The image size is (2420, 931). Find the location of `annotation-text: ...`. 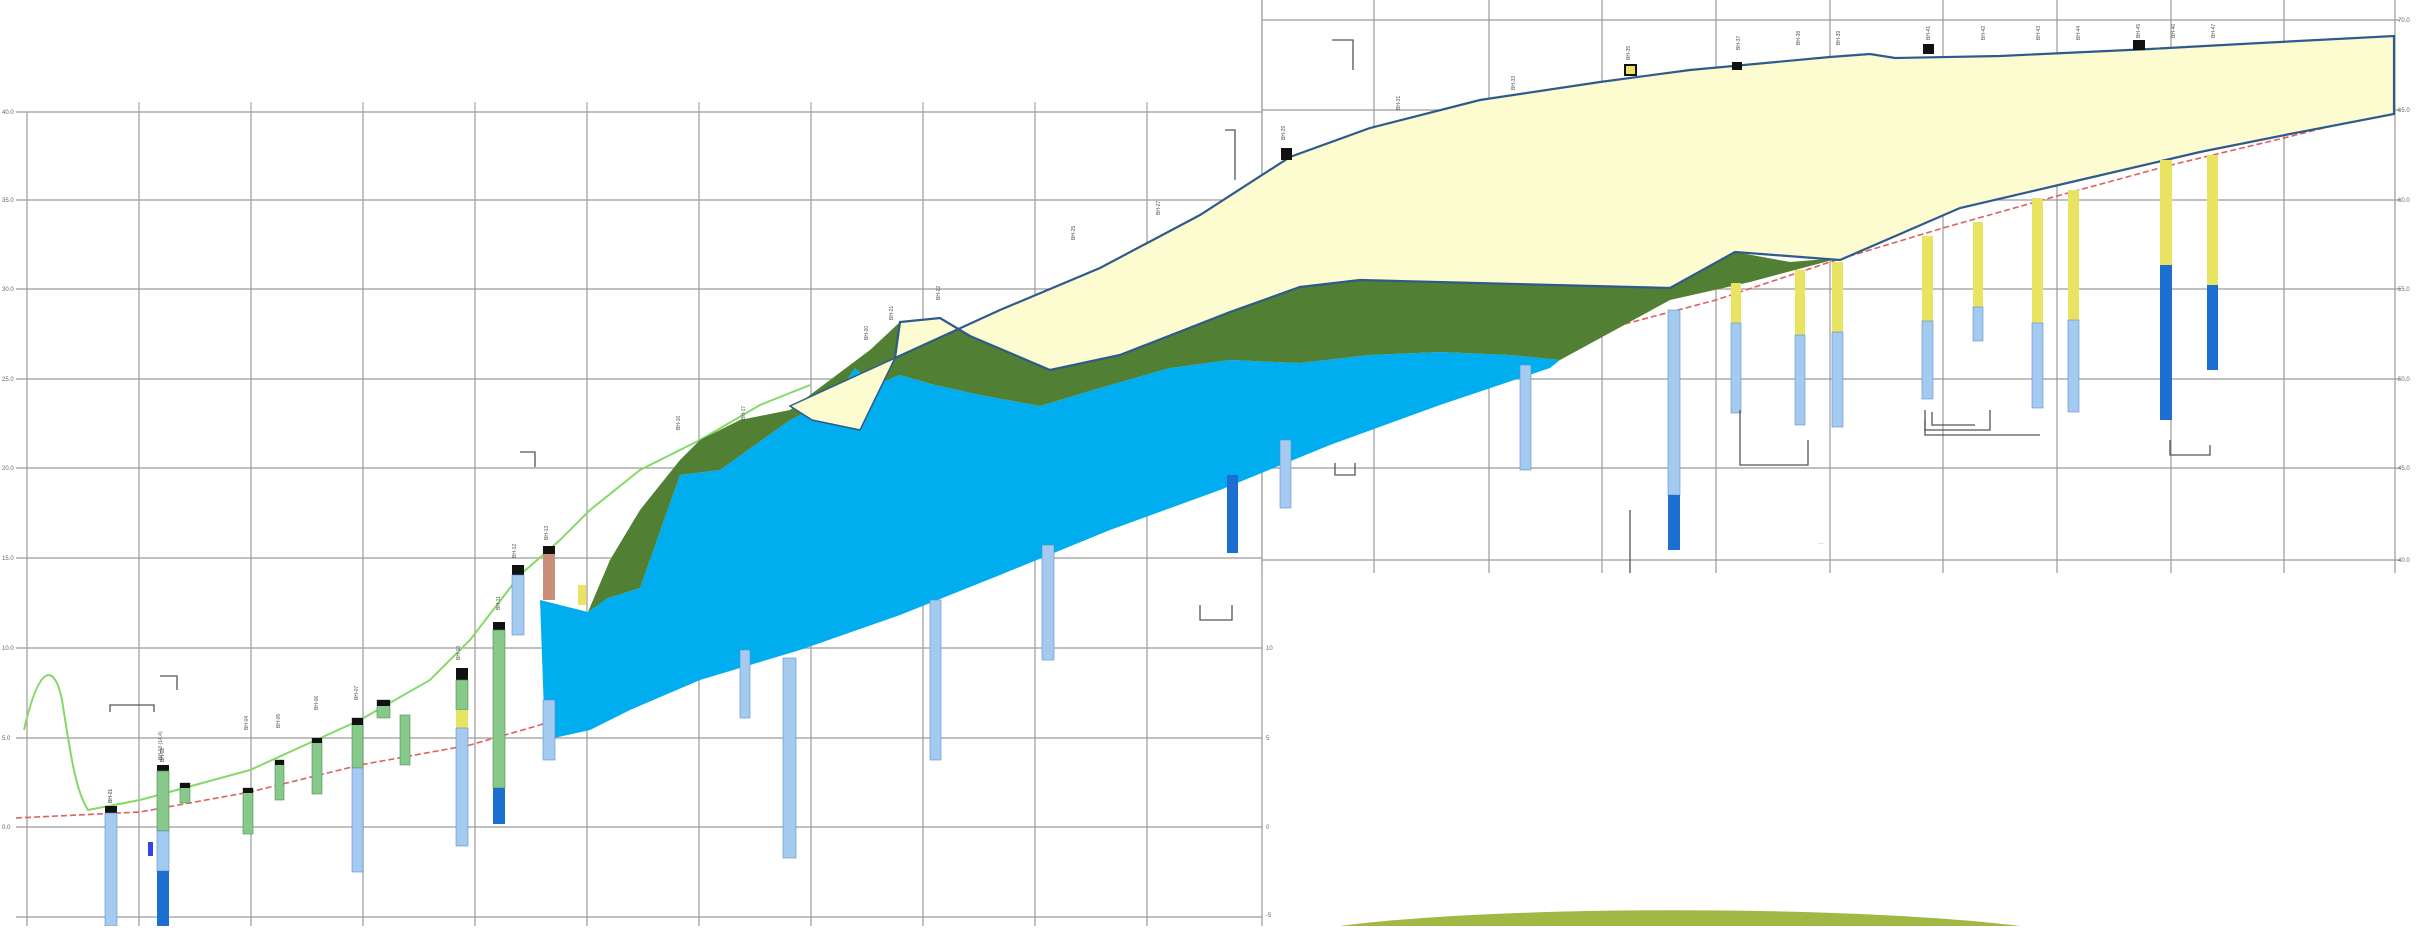

annotation-text: ... is located at coordinates (1821, 542).